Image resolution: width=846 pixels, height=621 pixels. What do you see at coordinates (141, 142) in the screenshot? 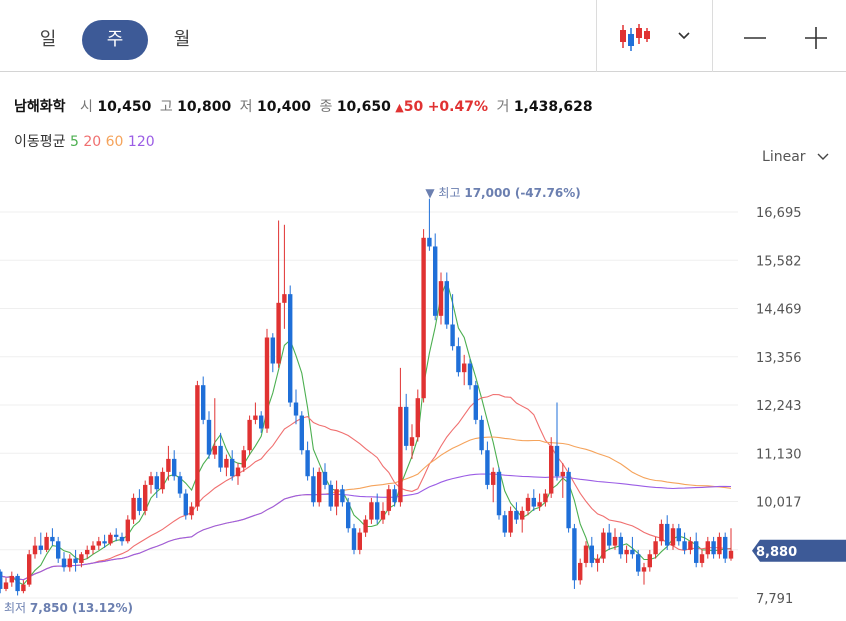
I see `ma-120: 120` at bounding box center [141, 142].